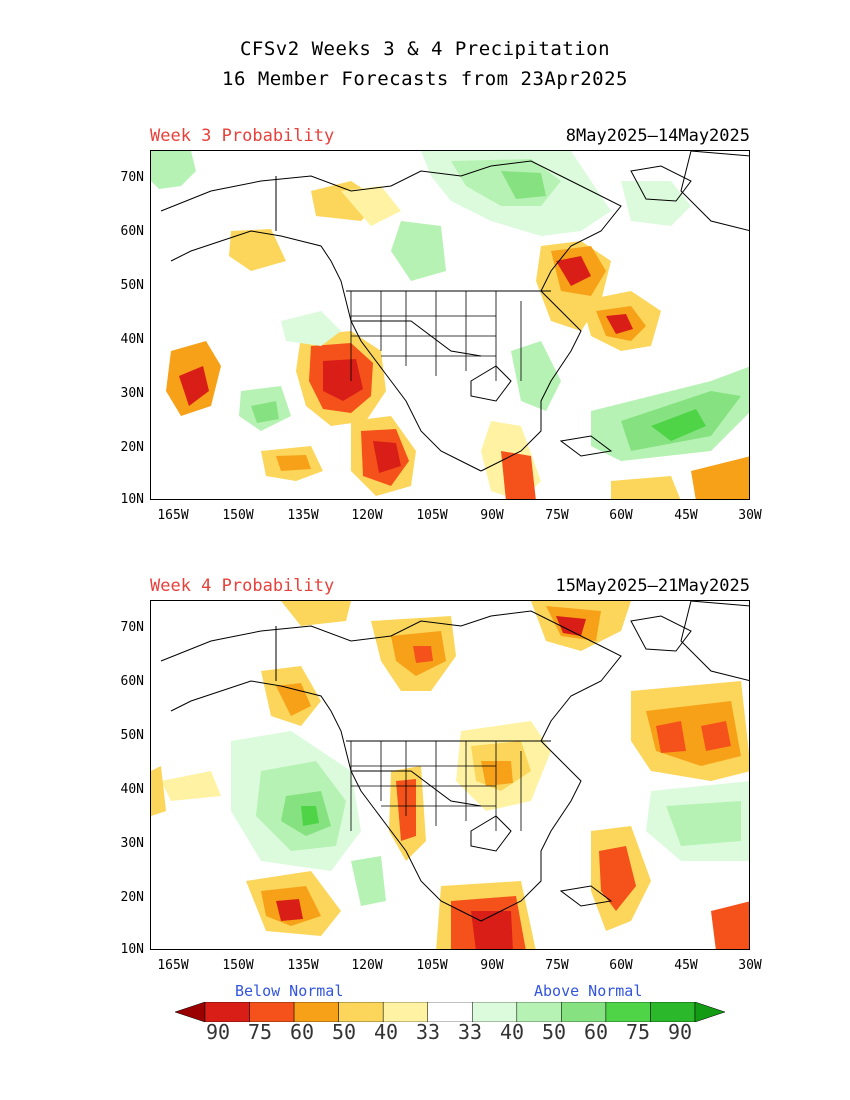 The width and height of the screenshot is (850, 1100). I want to click on week4-xtick-75w: 75W, so click(557, 965).